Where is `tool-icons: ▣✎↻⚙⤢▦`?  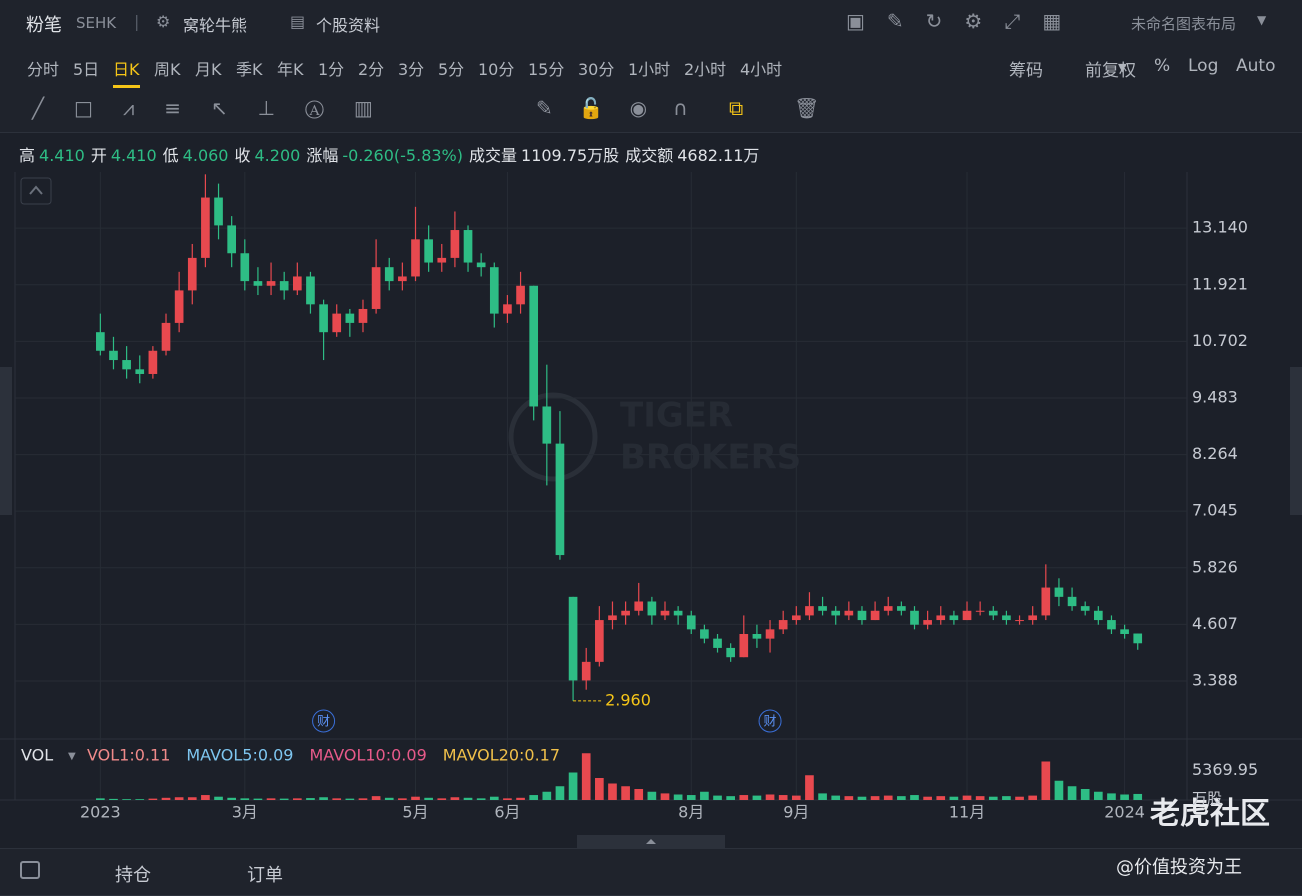 tool-icons: ▣✎↻⚙⤢▦ is located at coordinates (965, 21).